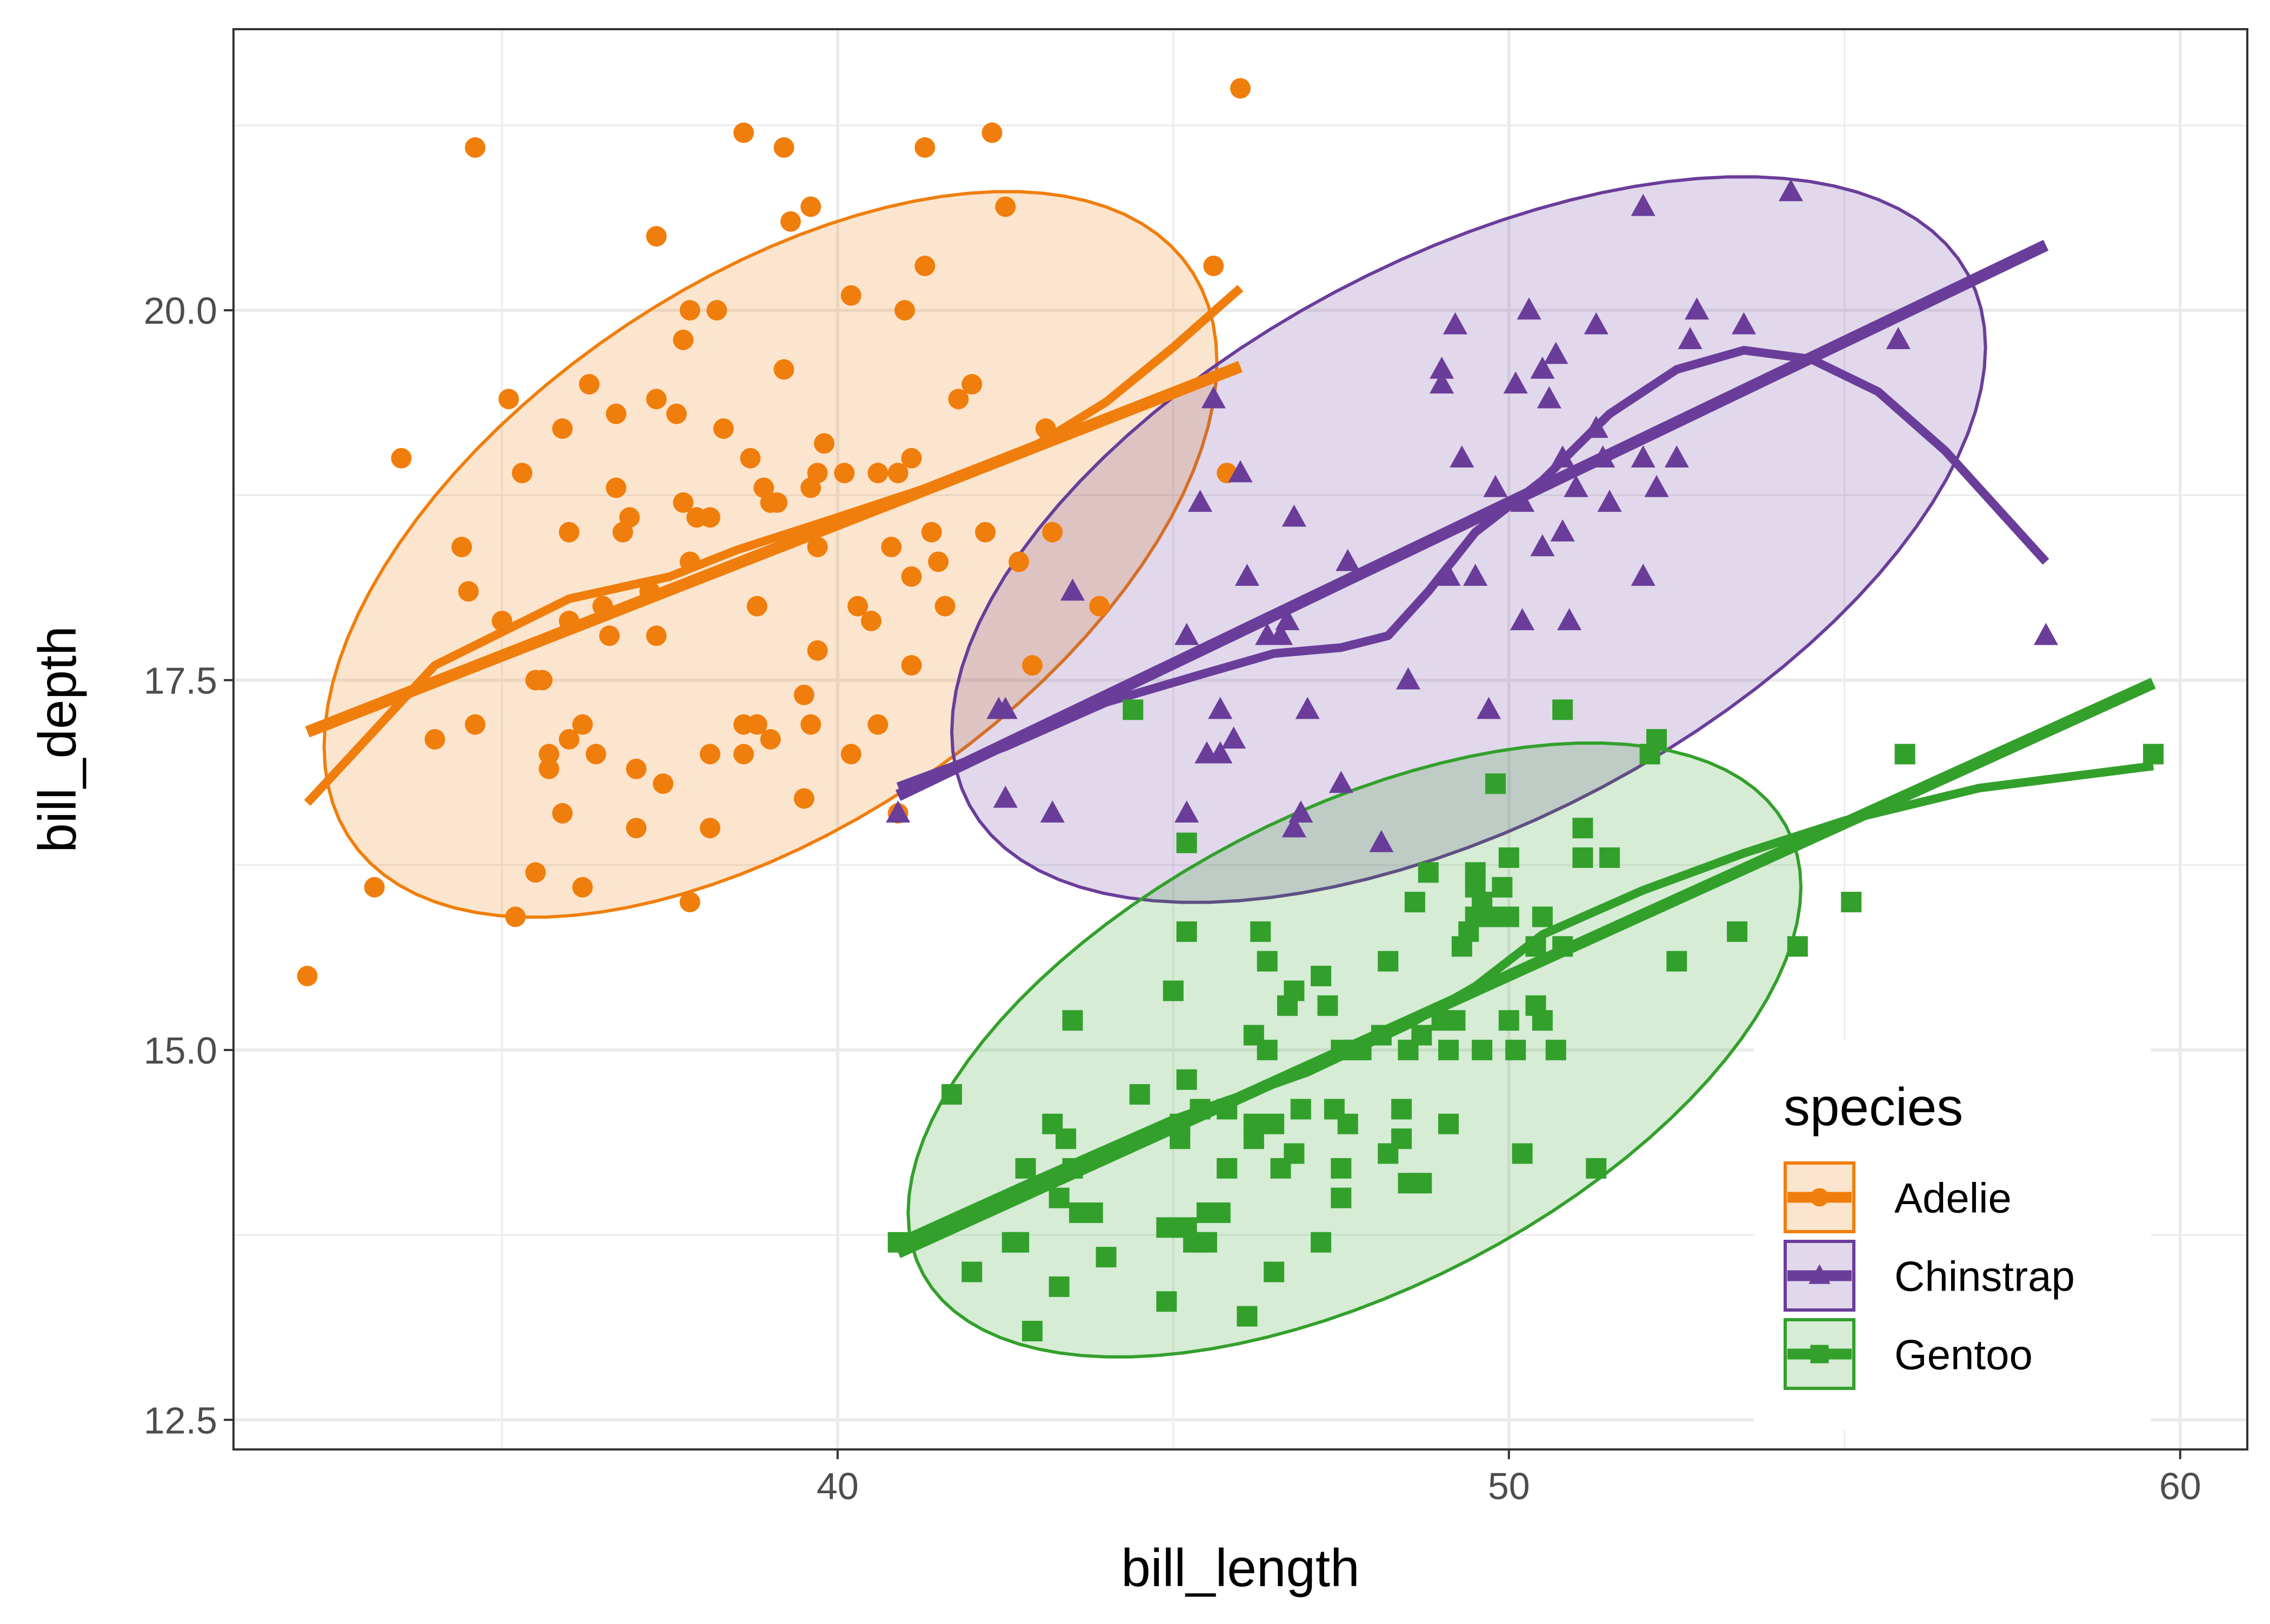  What do you see at coordinates (1908, 1354) in the screenshot?
I see `legend-item-gentoo: Gentoo` at bounding box center [1908, 1354].